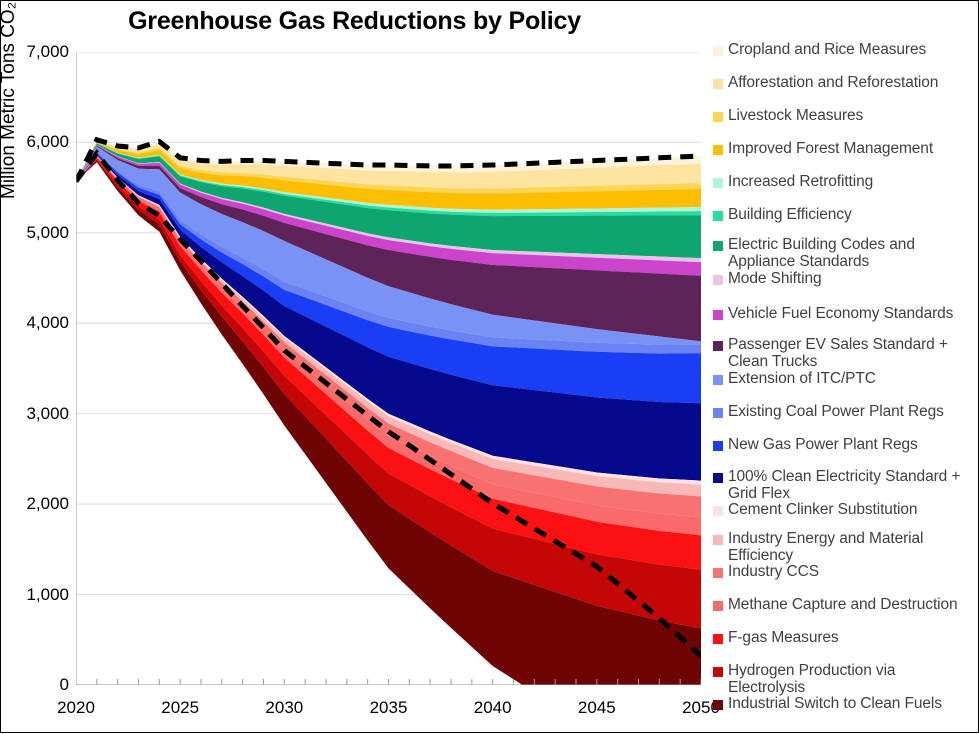 The height and width of the screenshot is (734, 979). I want to click on legend-item-label: Improved Forest Management, so click(831, 148).